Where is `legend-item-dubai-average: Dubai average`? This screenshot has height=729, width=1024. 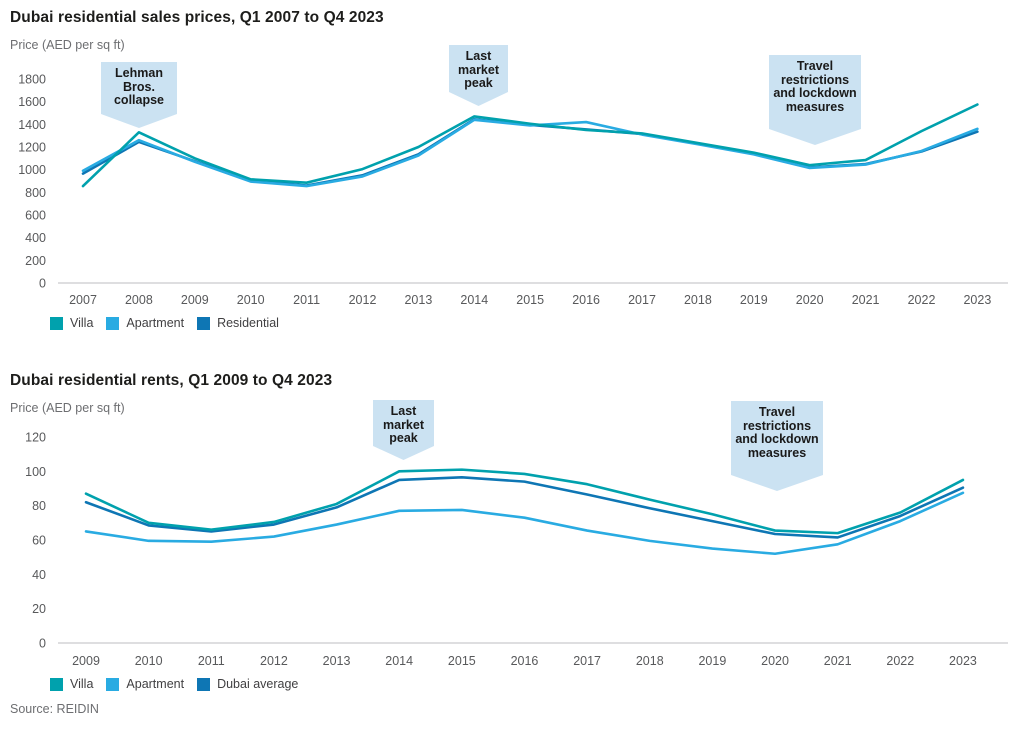 legend-item-dubai-average: Dubai average is located at coordinates (247, 684).